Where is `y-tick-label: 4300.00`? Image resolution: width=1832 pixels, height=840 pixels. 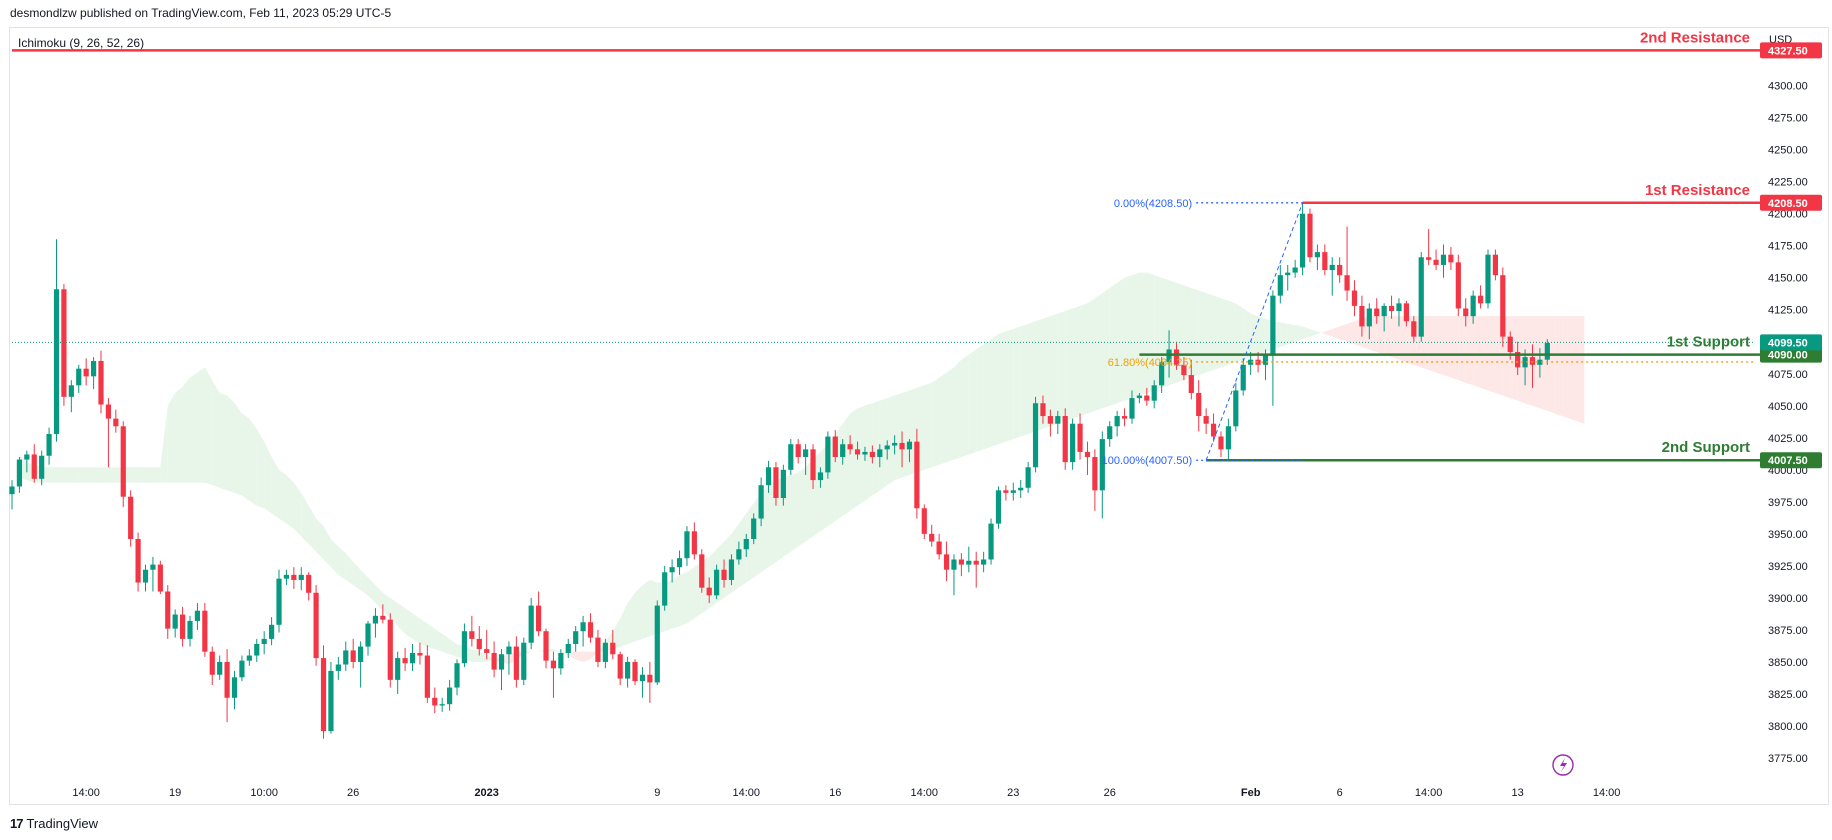
y-tick-label: 4300.00 is located at coordinates (1788, 87).